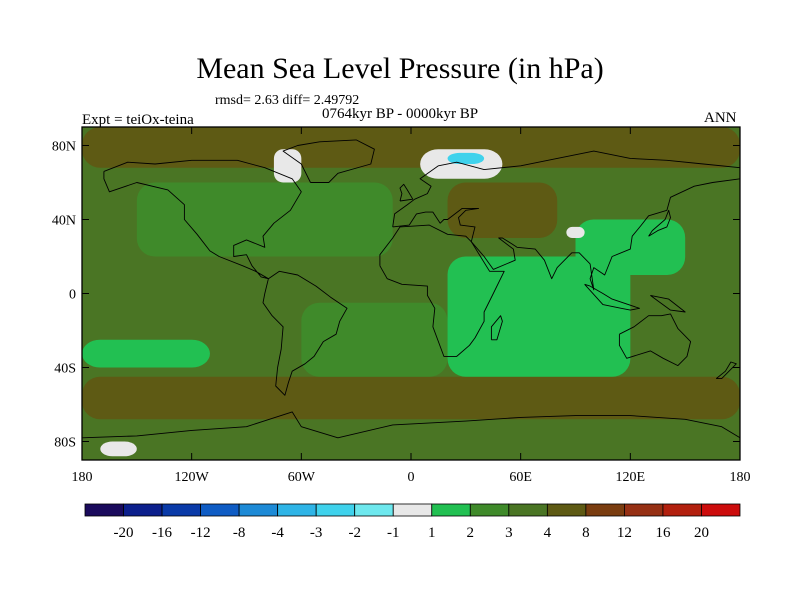 This screenshot has height=600, width=800. Describe the element at coordinates (496, 328) in the screenshot. I see `coastline-madagascar` at that location.